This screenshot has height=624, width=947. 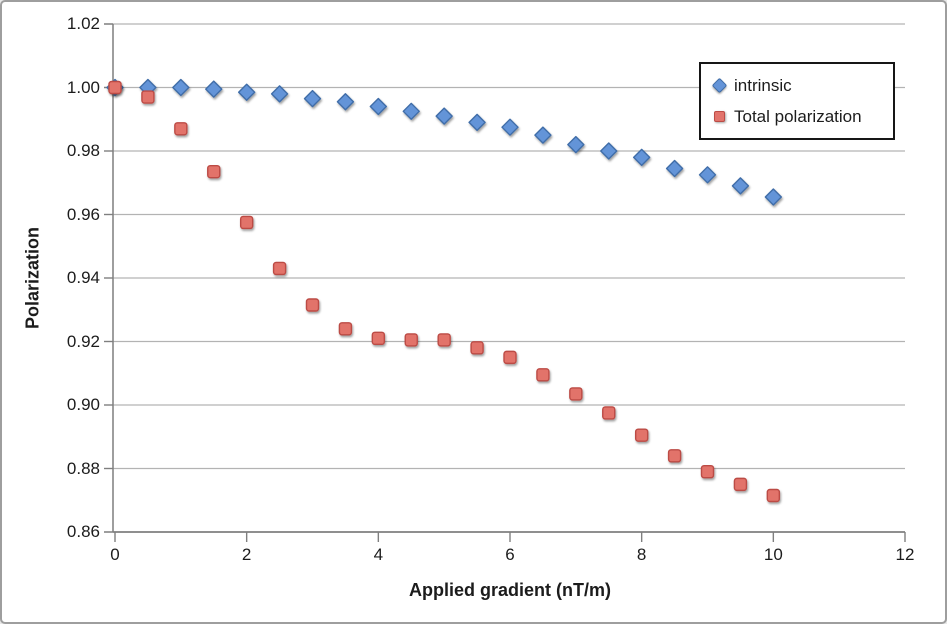 What do you see at coordinates (719, 116) in the screenshot?
I see `total-polarization-square-icon` at bounding box center [719, 116].